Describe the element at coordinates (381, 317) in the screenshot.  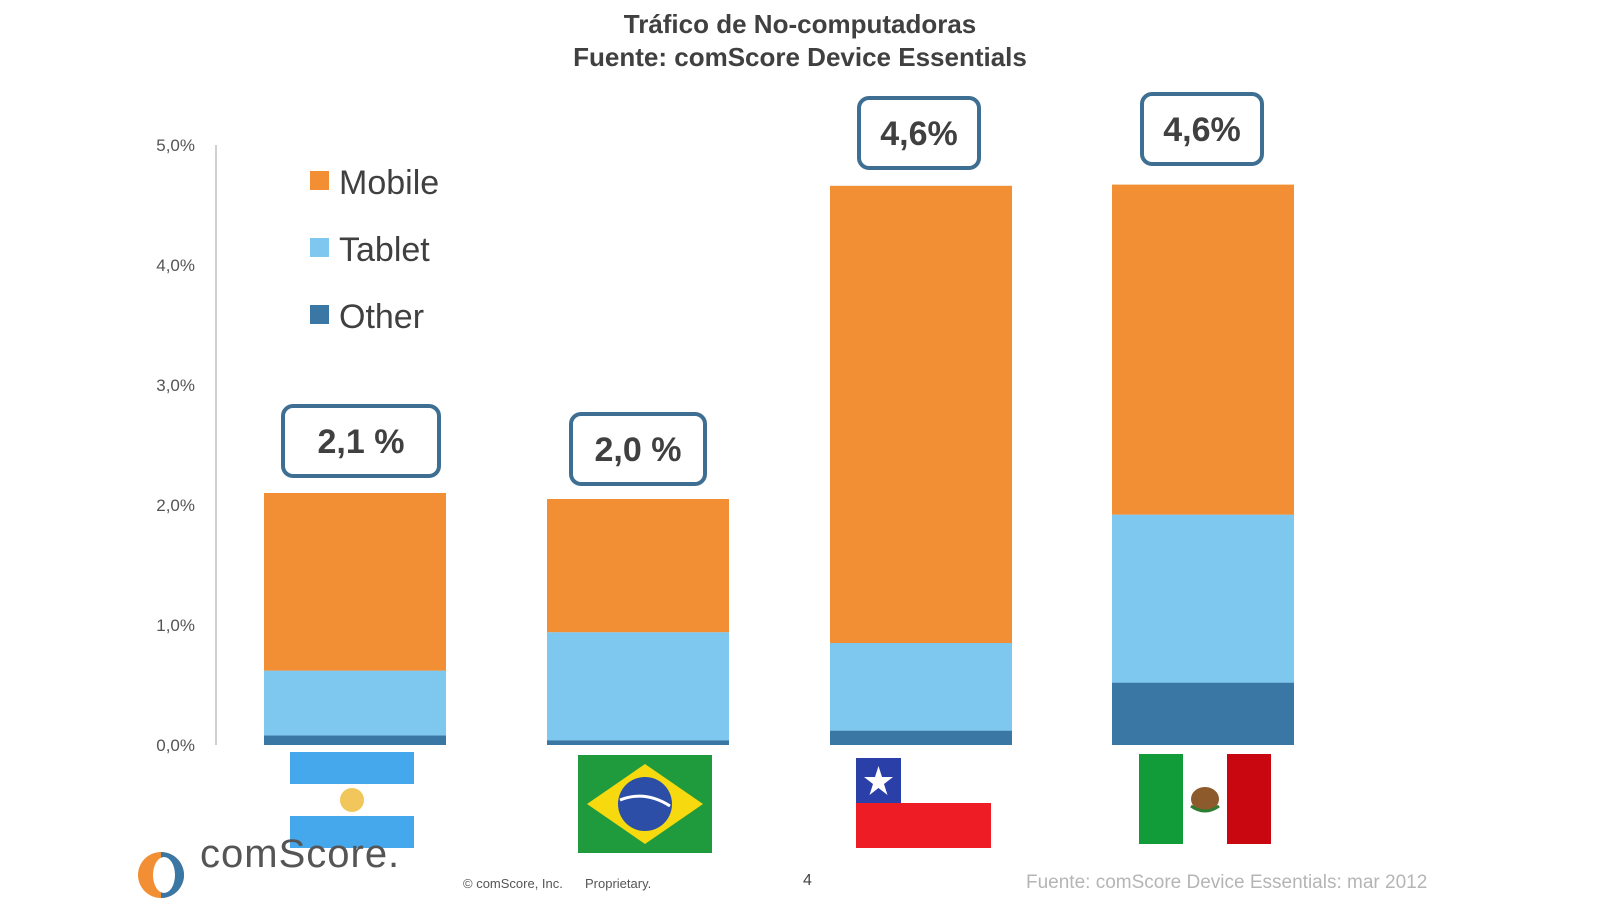
I see `legend-label-other: Other` at that location.